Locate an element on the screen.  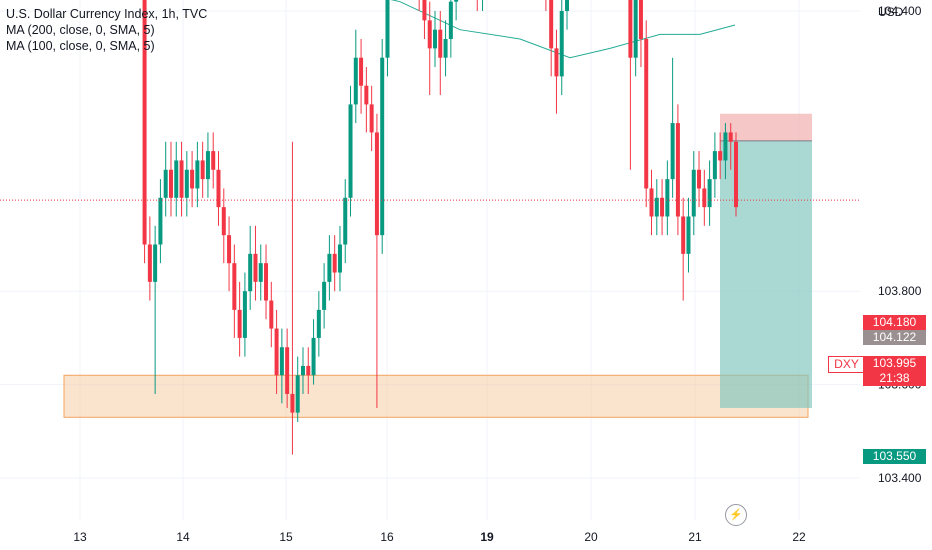
support-resistance-zones is located at coordinates (436, 396).